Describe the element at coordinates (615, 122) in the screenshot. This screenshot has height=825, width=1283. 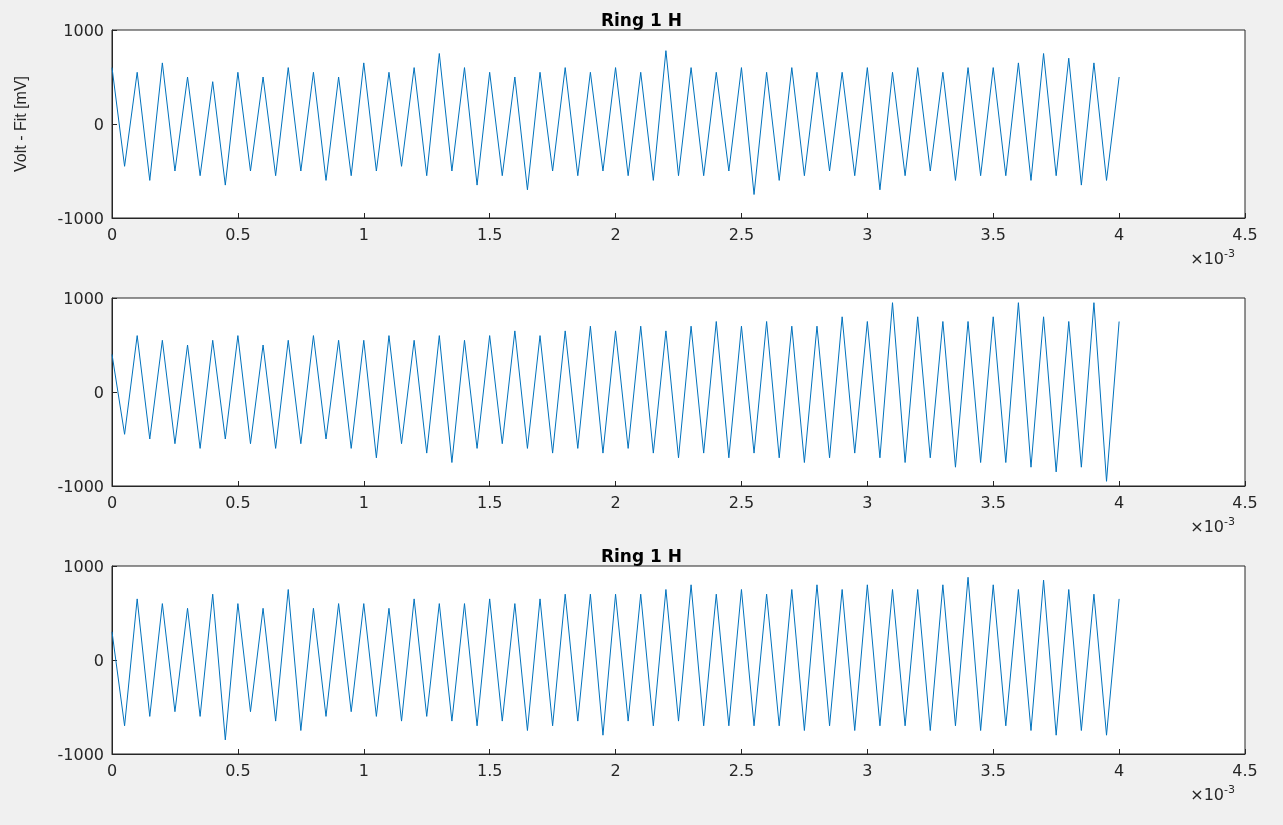
I see `line-series` at that location.